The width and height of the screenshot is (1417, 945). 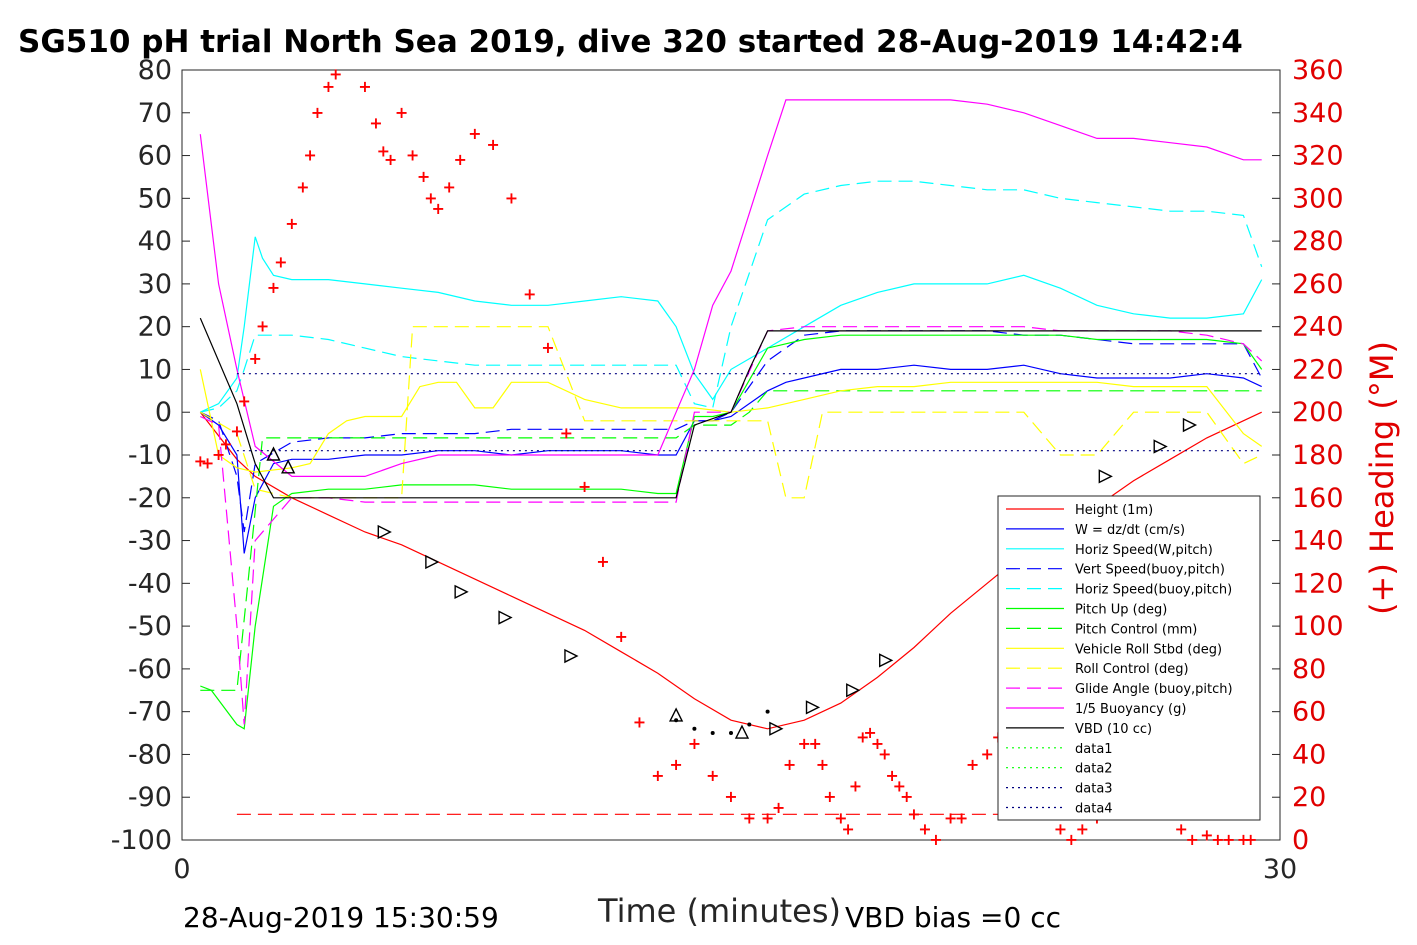 I want to click on y-tick-left-label: -50, so click(x=150, y=626).